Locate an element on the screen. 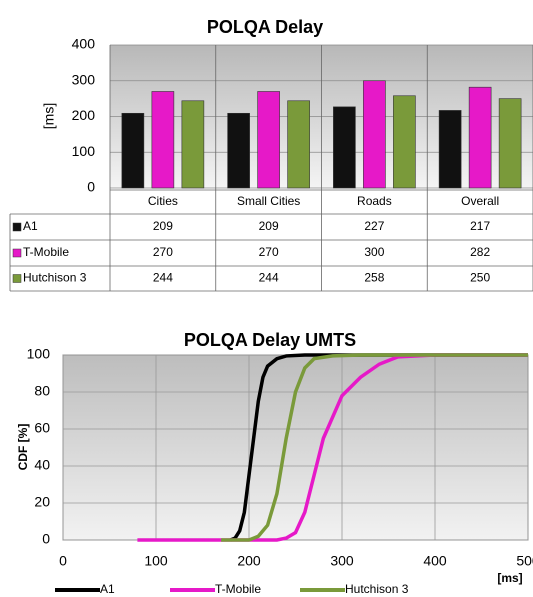 This screenshot has width=533, height=597. chart-title: POLQA Delay UMTS is located at coordinates (270, 340).